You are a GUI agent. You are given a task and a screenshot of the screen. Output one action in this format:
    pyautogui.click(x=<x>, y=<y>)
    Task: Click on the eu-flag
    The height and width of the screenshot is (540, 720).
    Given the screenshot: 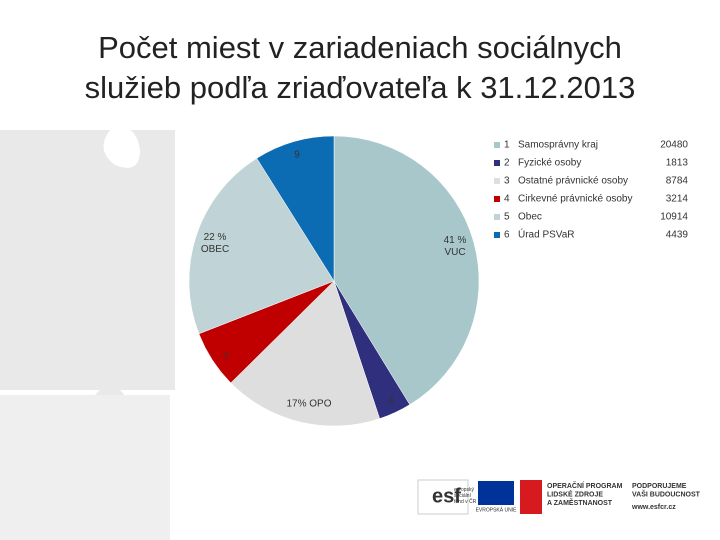 What is the action you would take?
    pyautogui.click(x=496, y=493)
    